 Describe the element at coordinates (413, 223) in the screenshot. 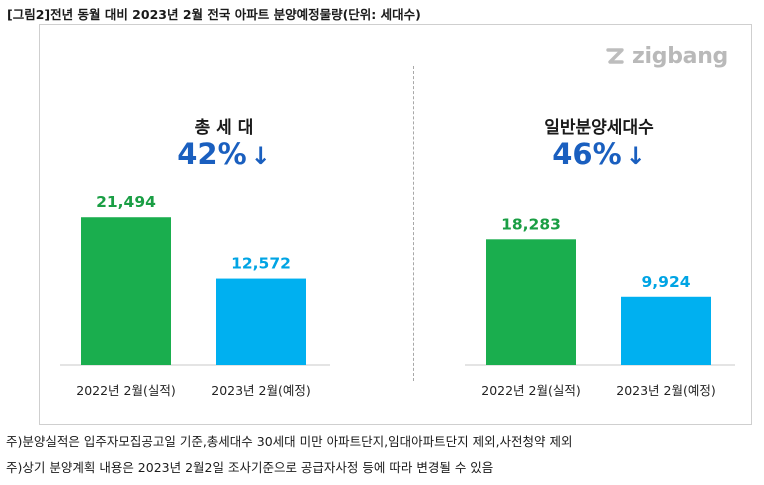

I see `panel-divider` at that location.